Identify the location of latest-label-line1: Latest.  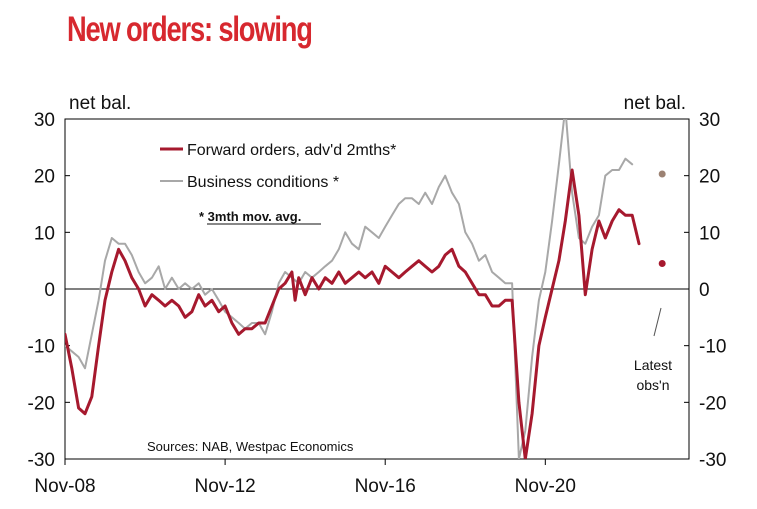
(653, 365).